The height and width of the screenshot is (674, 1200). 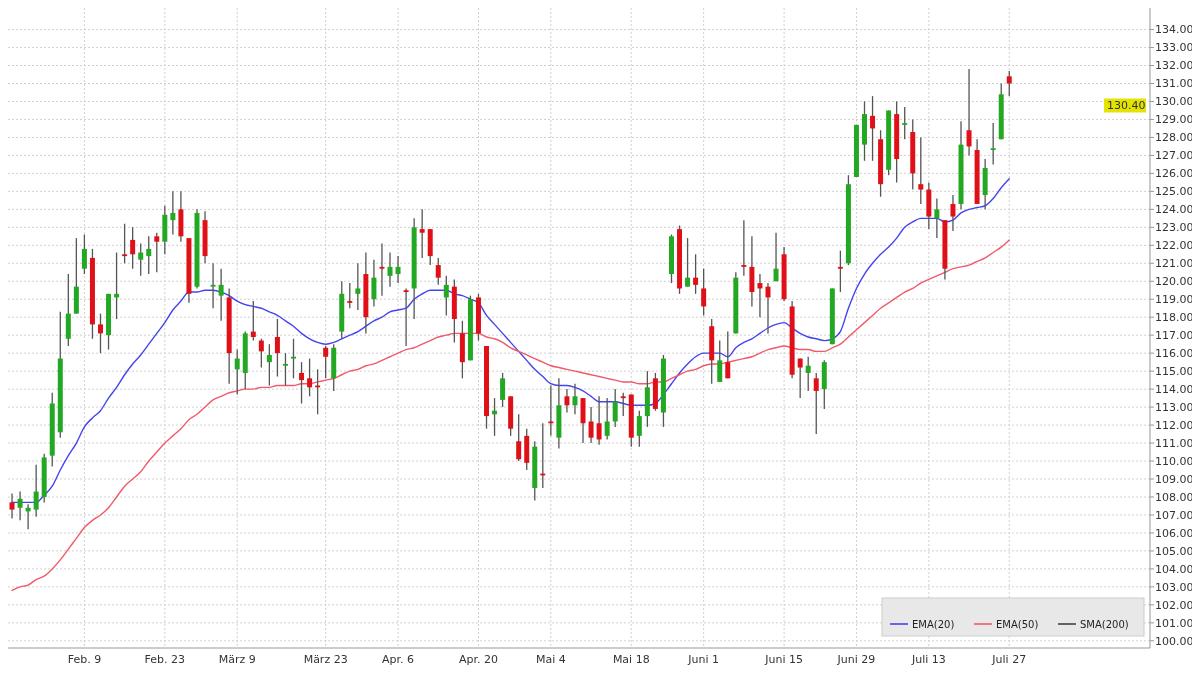 What do you see at coordinates (1174, 569) in the screenshot?
I see `y-tick-label: 104.00` at bounding box center [1174, 569].